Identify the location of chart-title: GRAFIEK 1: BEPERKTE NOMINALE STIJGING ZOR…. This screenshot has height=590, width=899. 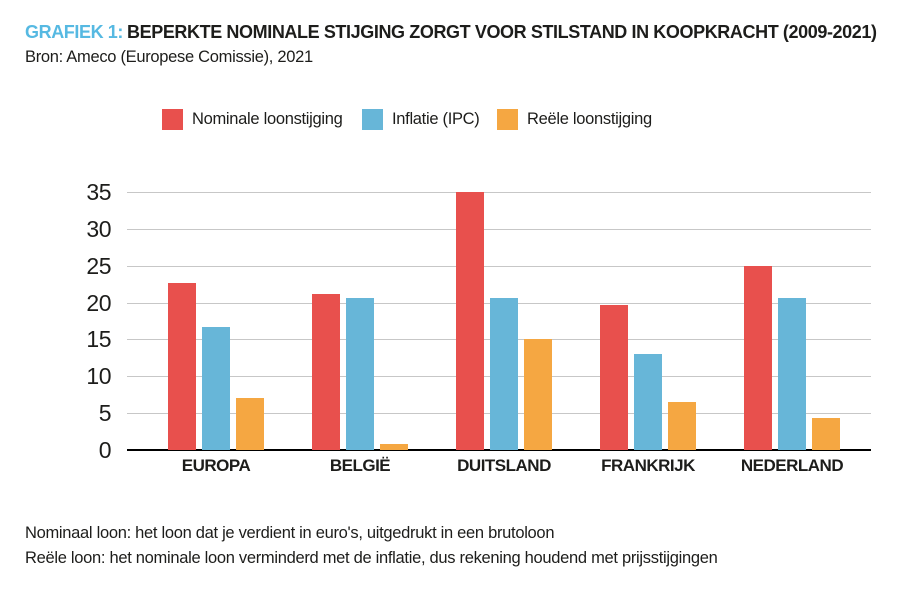
(451, 32).